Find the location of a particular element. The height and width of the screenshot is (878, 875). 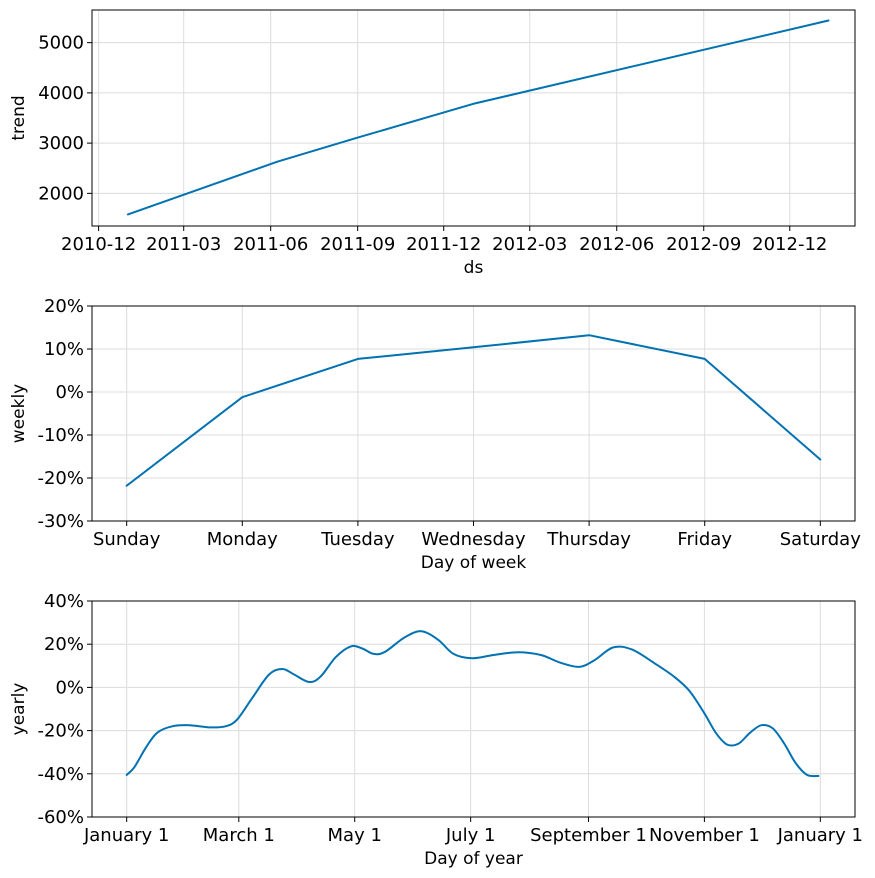

x-tick-label: 2012-03 is located at coordinates (529, 244).